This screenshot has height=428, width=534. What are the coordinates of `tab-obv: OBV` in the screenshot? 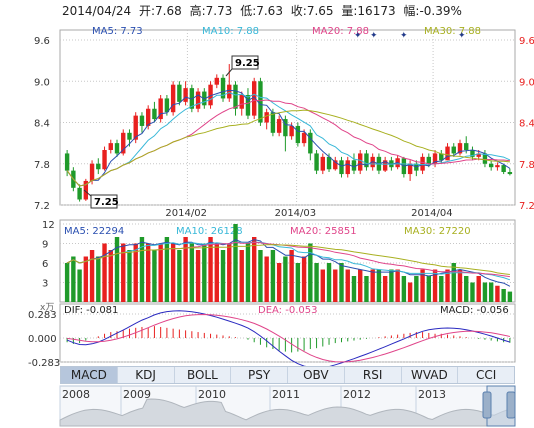 It's located at (316, 375).